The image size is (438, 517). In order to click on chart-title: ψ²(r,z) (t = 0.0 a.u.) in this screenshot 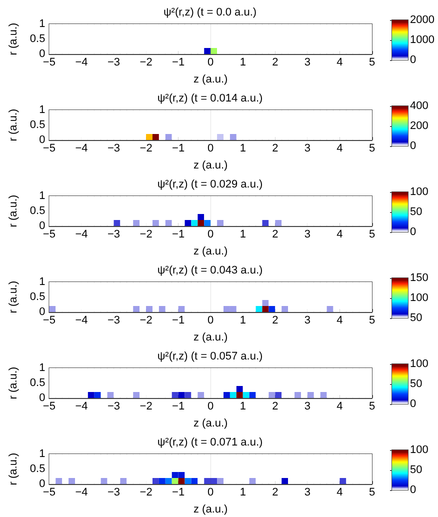, I will do `click(210, 12)`.